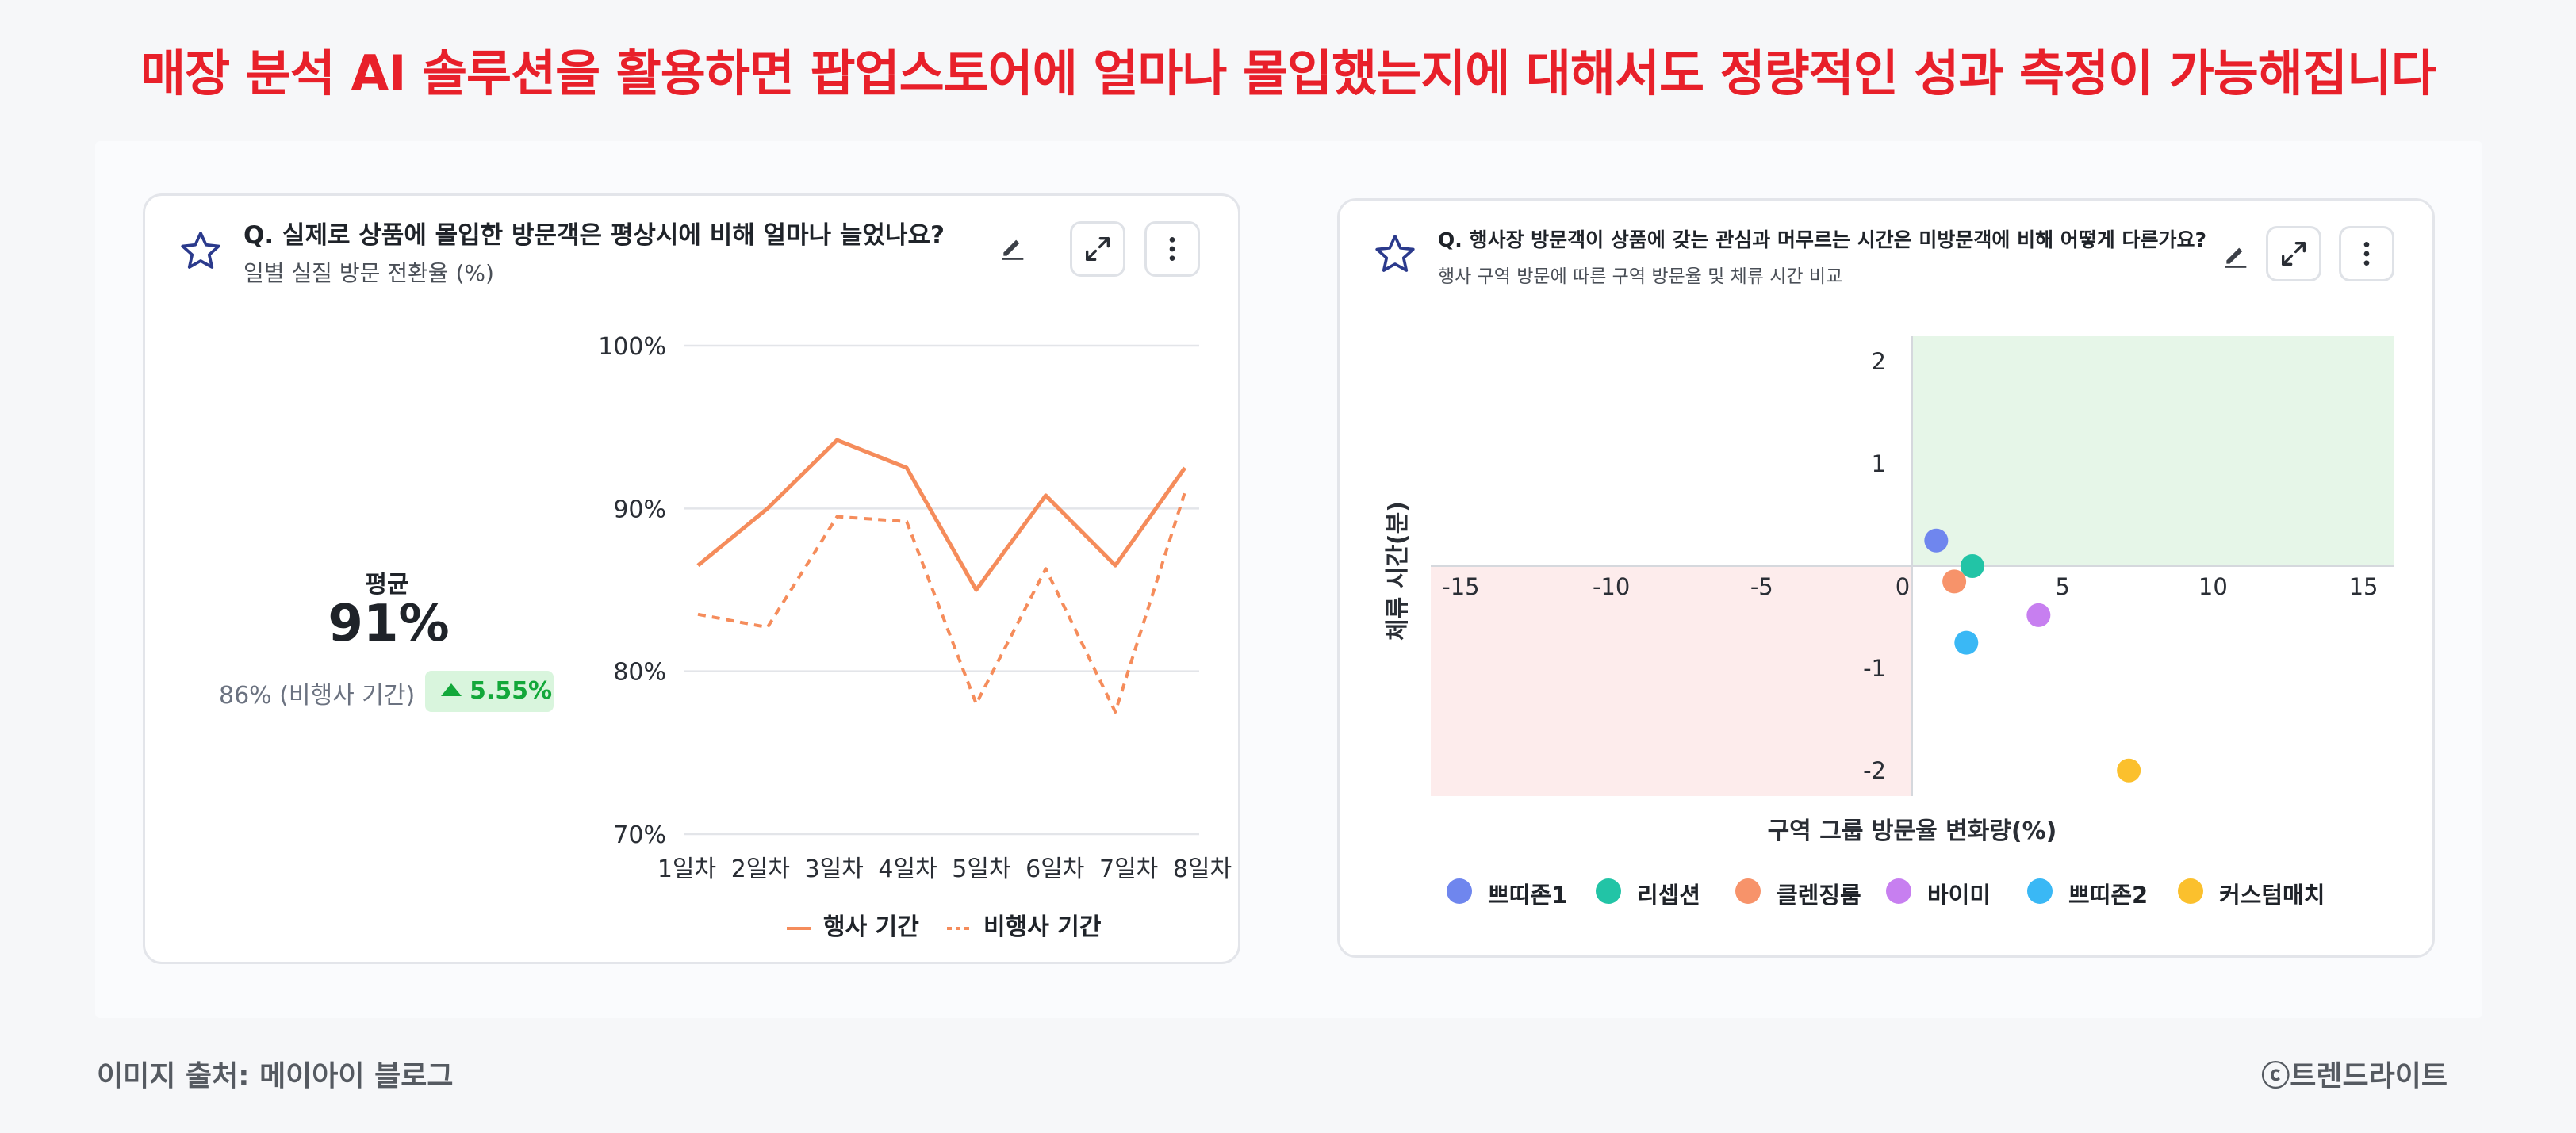 The height and width of the screenshot is (1133, 2576). I want to click on legend-item: 클렌징룸, so click(1798, 893).